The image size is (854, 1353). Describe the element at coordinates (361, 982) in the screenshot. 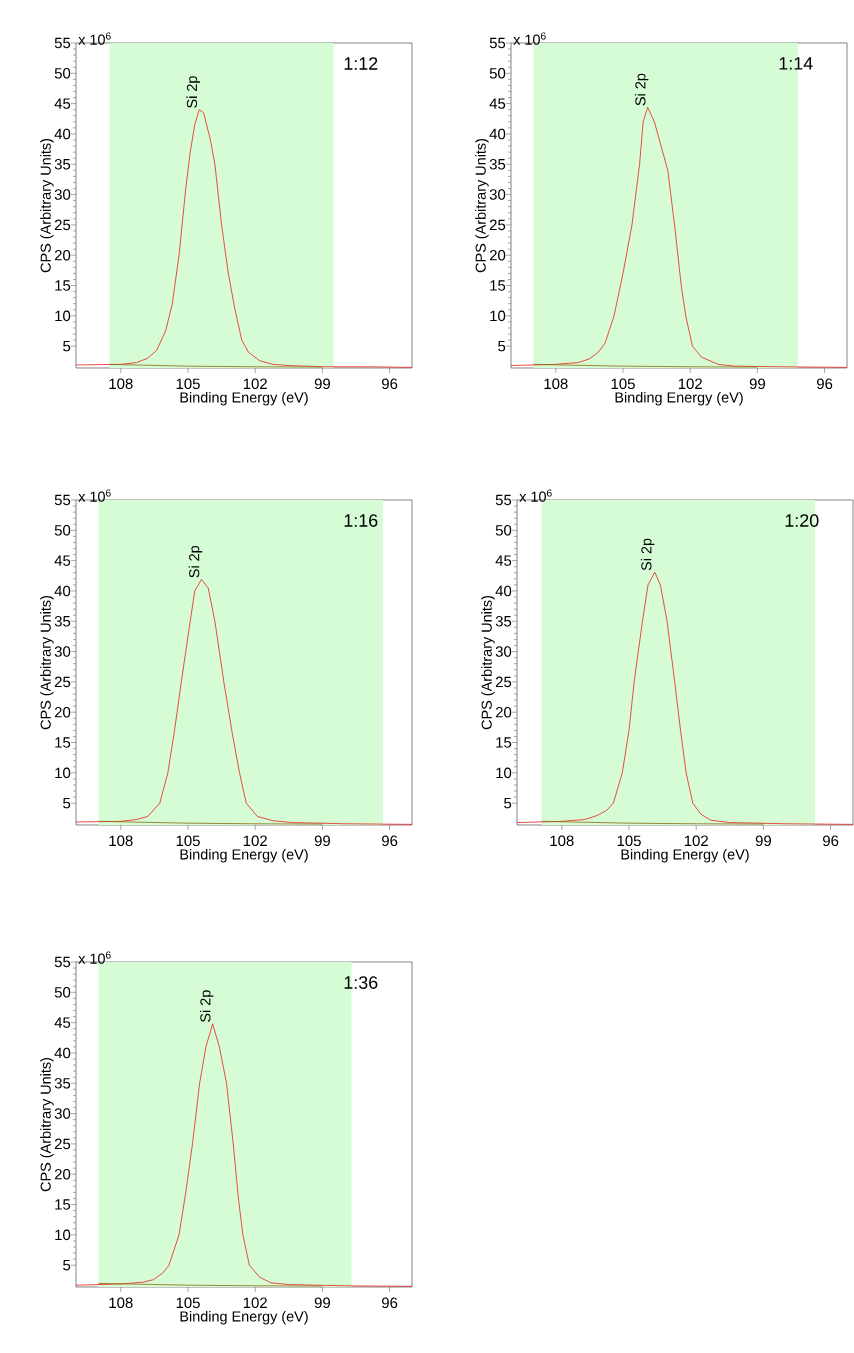

I see `annotation: 1:36` at that location.